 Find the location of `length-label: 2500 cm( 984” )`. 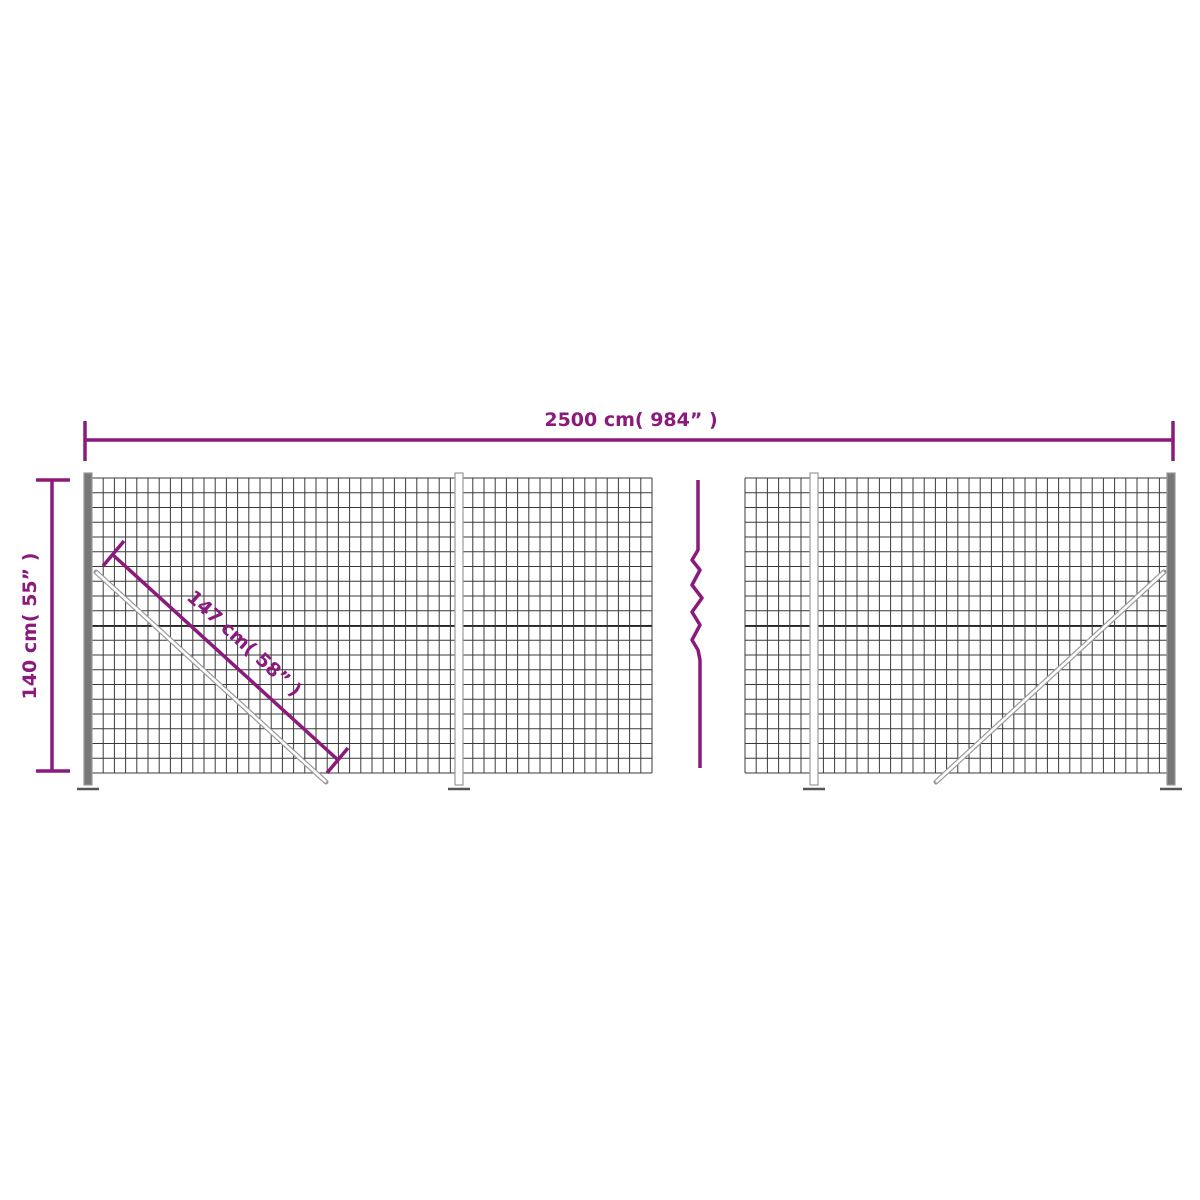

length-label: 2500 cm( 984” ) is located at coordinates (630, 420).